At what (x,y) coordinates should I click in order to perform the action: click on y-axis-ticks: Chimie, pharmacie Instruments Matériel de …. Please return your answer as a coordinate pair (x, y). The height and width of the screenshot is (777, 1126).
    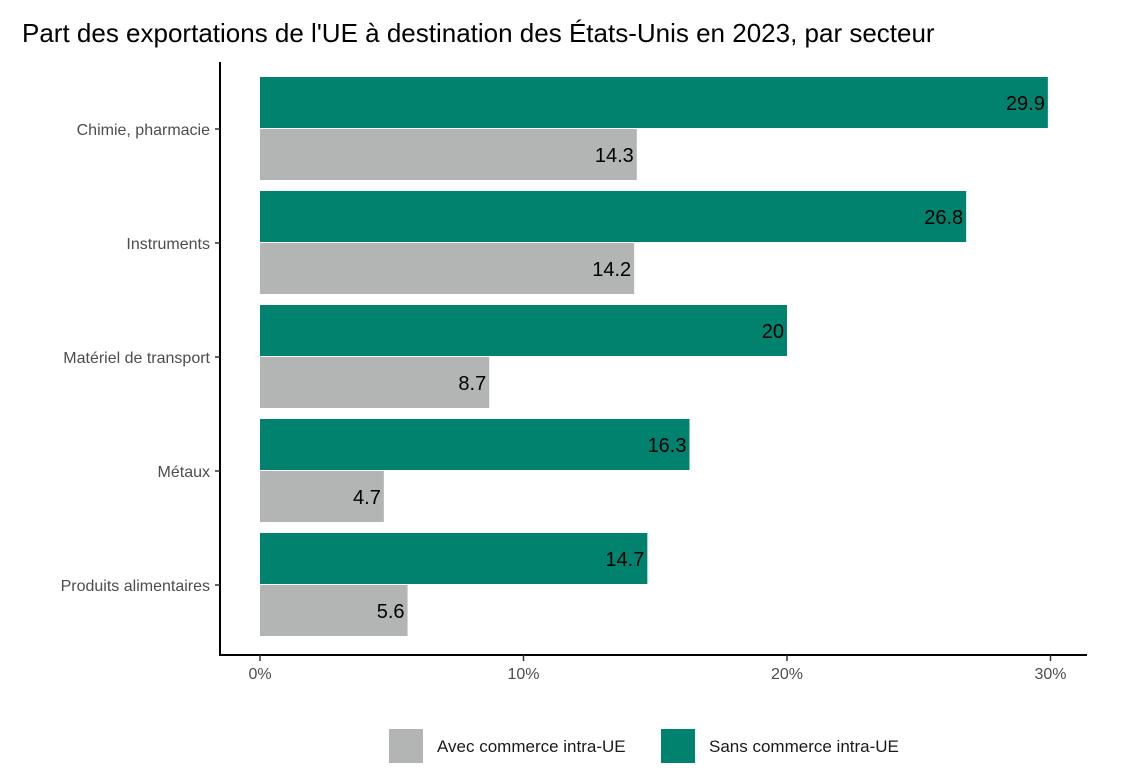
    Looking at the image, I should click on (140, 358).